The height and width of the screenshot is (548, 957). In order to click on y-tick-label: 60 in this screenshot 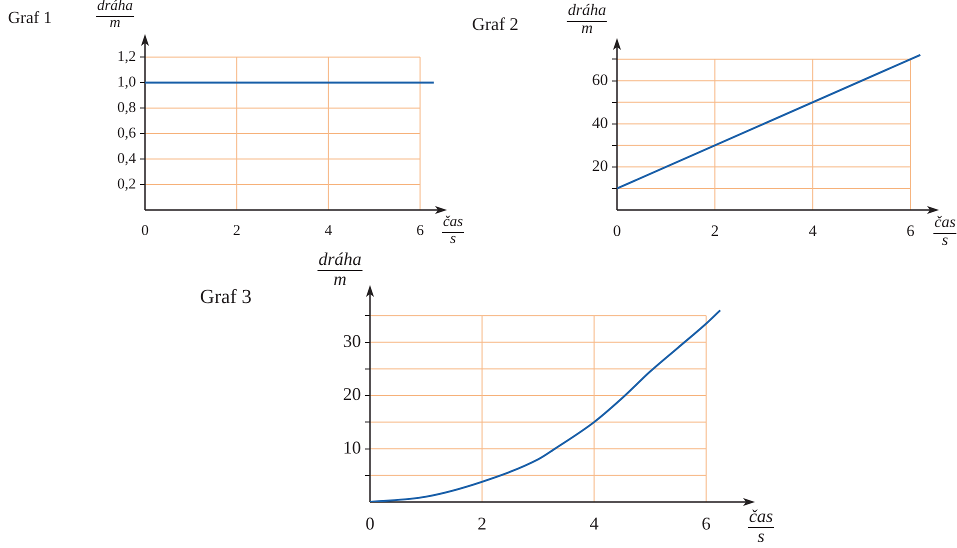, I will do `click(600, 80)`.